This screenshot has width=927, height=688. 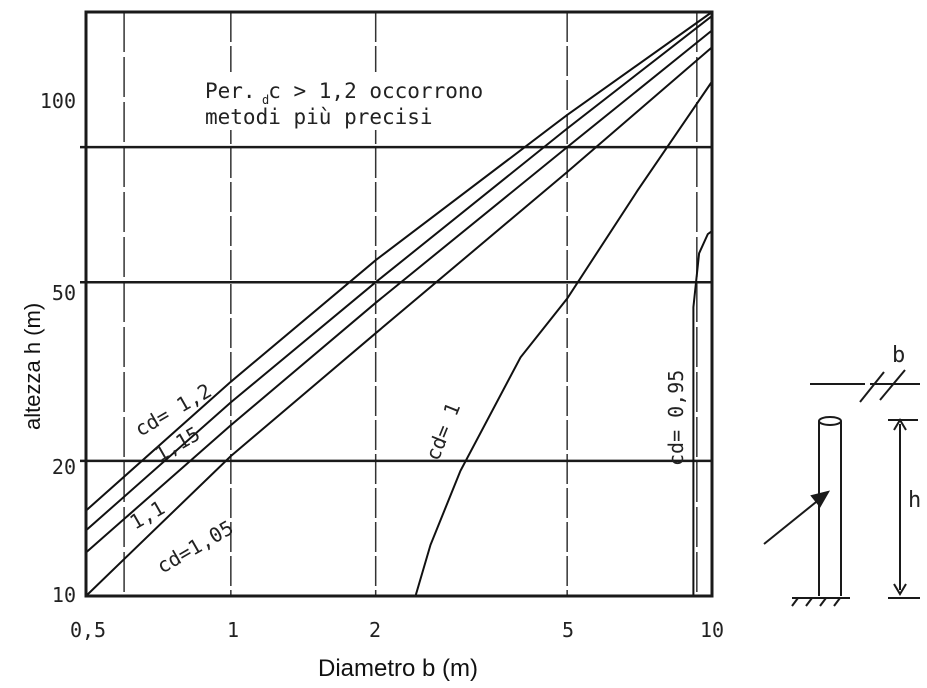 What do you see at coordinates (795, 519) in the screenshot?
I see `wind-arrow` at bounding box center [795, 519].